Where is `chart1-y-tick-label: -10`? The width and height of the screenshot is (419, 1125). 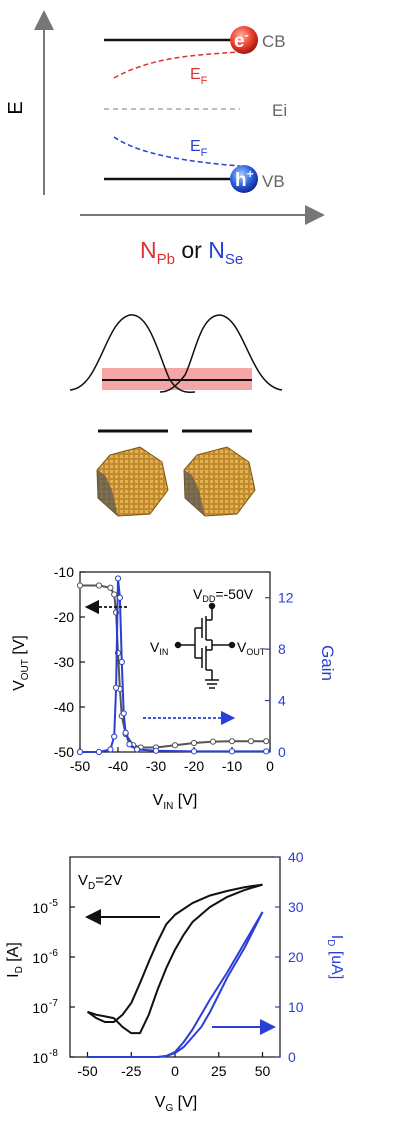
chart1-y-tick-label: -10 is located at coordinates (64, 572).